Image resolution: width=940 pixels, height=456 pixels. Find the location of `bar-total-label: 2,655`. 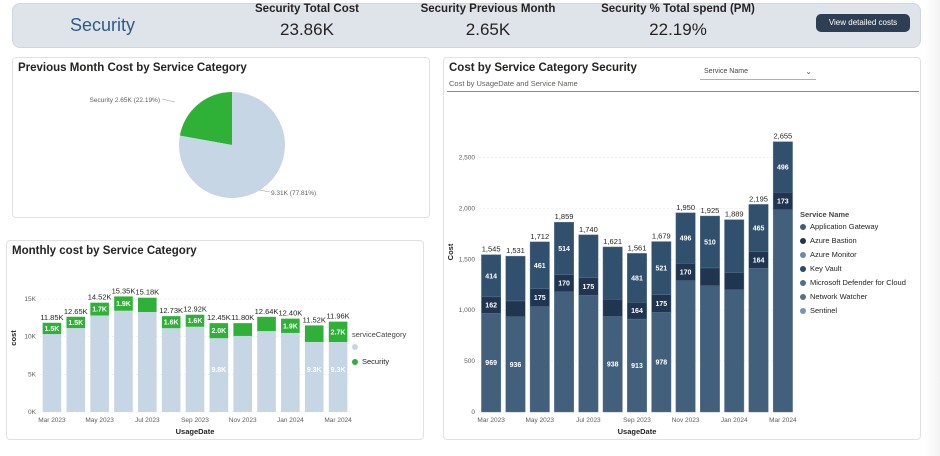

bar-total-label: 2,655 is located at coordinates (782, 136).